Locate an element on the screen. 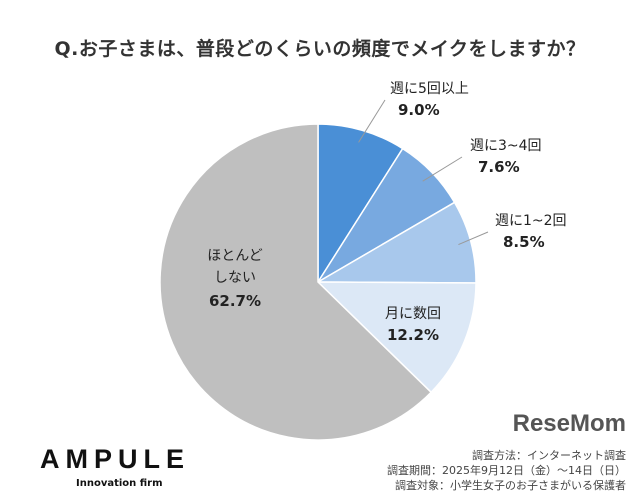 The image size is (640, 498). survey-period: 調査期間：2025年9月12日（金）～14日（日） is located at coordinates (506, 470).